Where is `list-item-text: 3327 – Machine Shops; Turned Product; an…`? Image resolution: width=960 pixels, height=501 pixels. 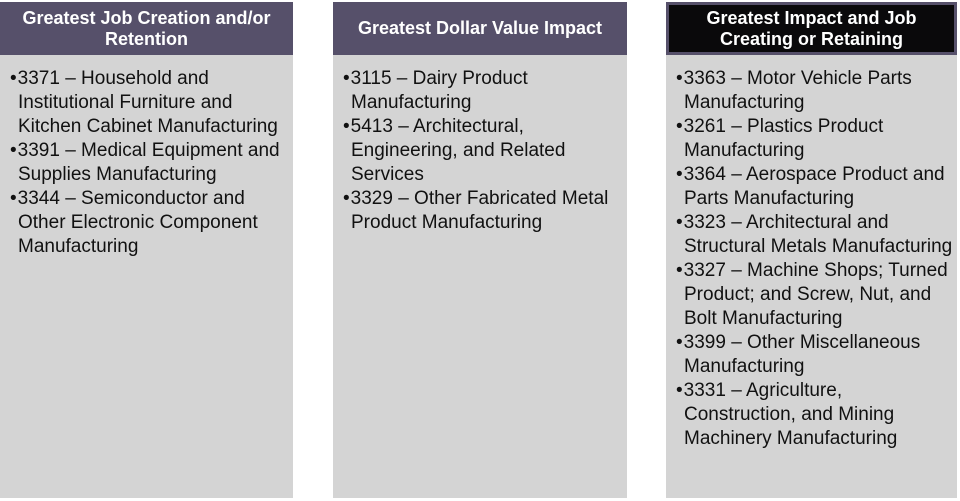 list-item-text: 3327 – Machine Shops; Turned Product; an… is located at coordinates (815, 294).